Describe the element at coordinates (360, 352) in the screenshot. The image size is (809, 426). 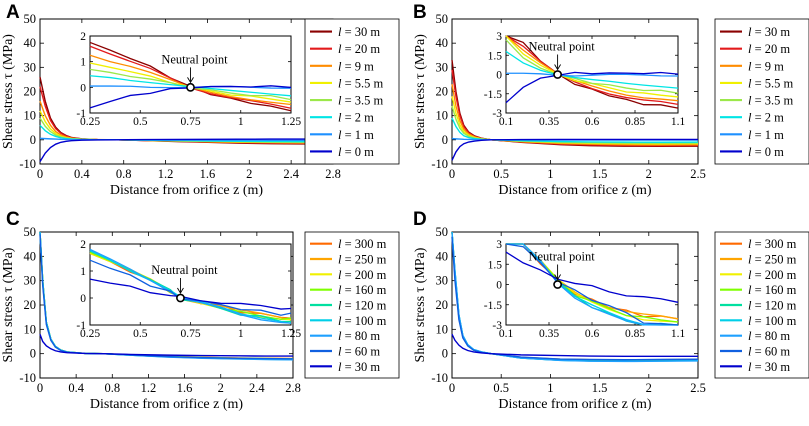
I see `legend-value: = 60 m` at that location.